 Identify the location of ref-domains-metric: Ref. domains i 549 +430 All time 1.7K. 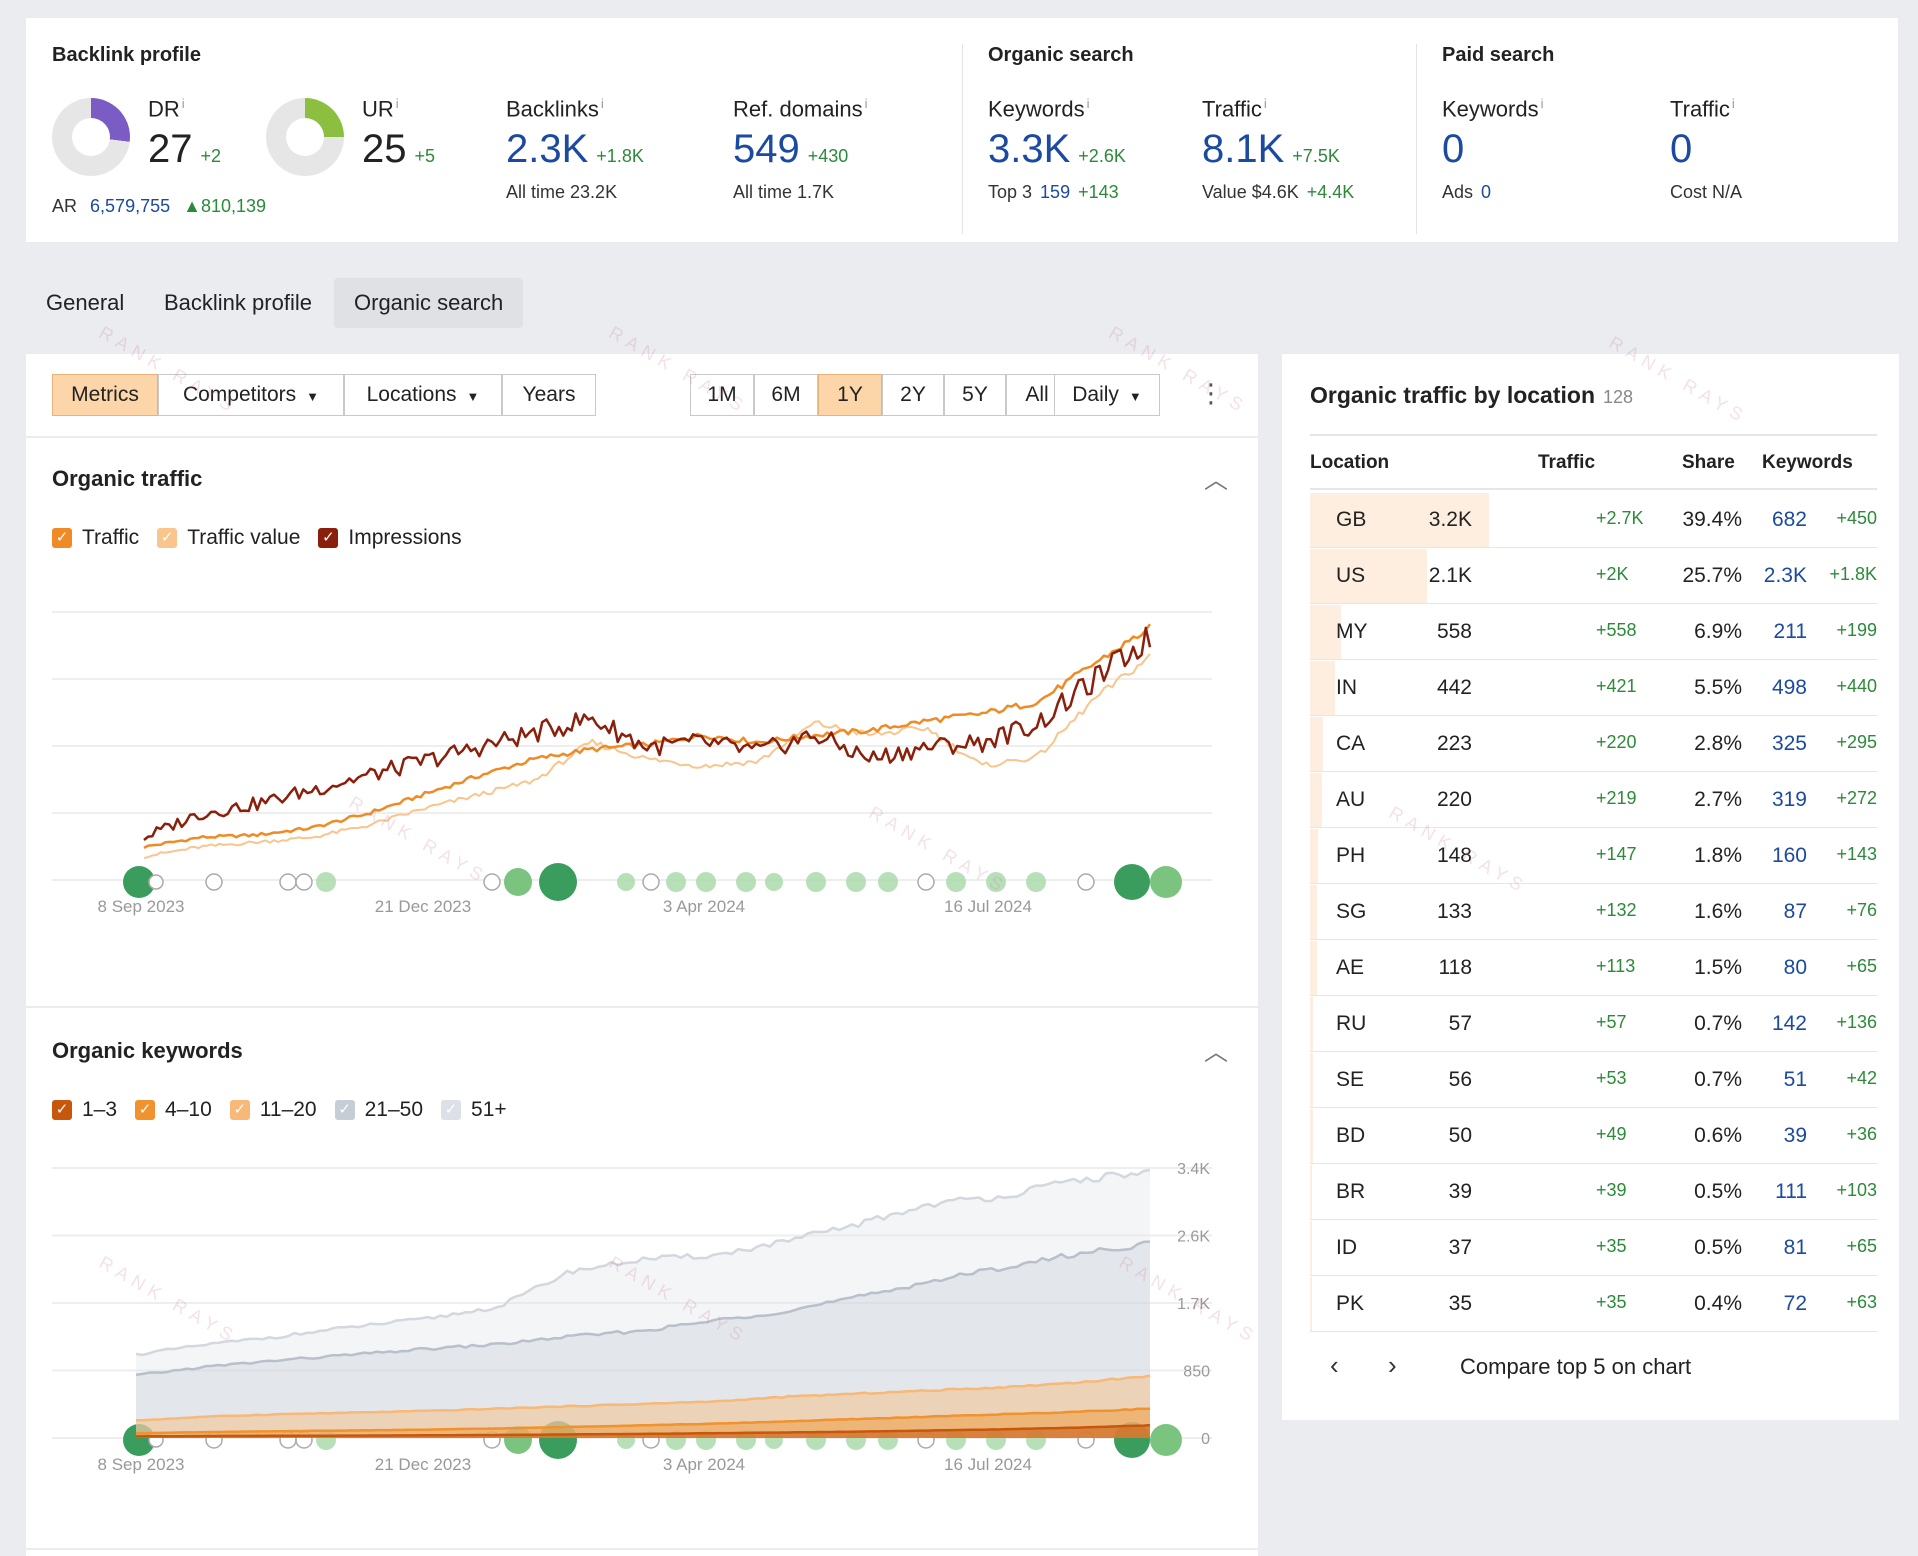
(800, 149).